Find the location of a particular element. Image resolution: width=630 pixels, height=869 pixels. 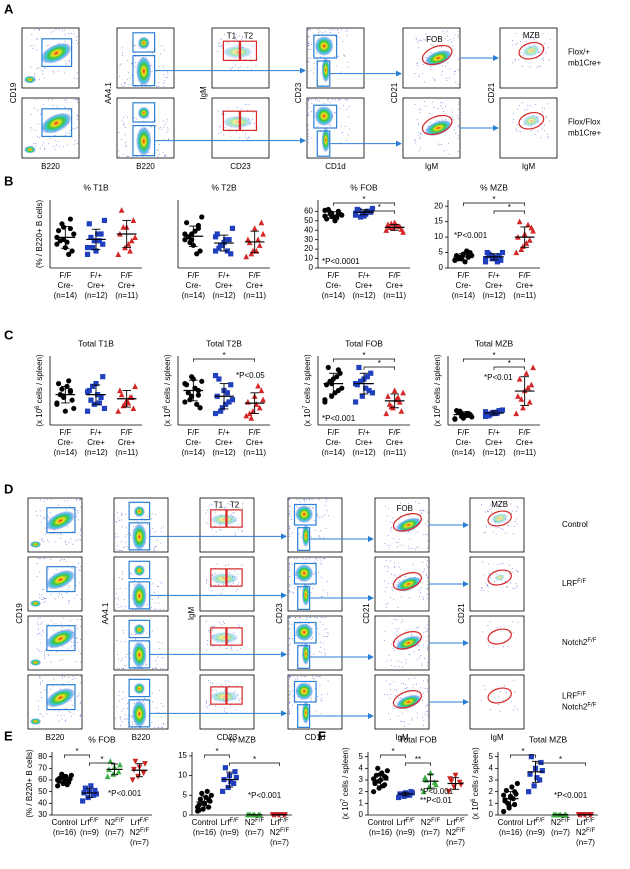

flow-density is located at coordinates (304, 632).